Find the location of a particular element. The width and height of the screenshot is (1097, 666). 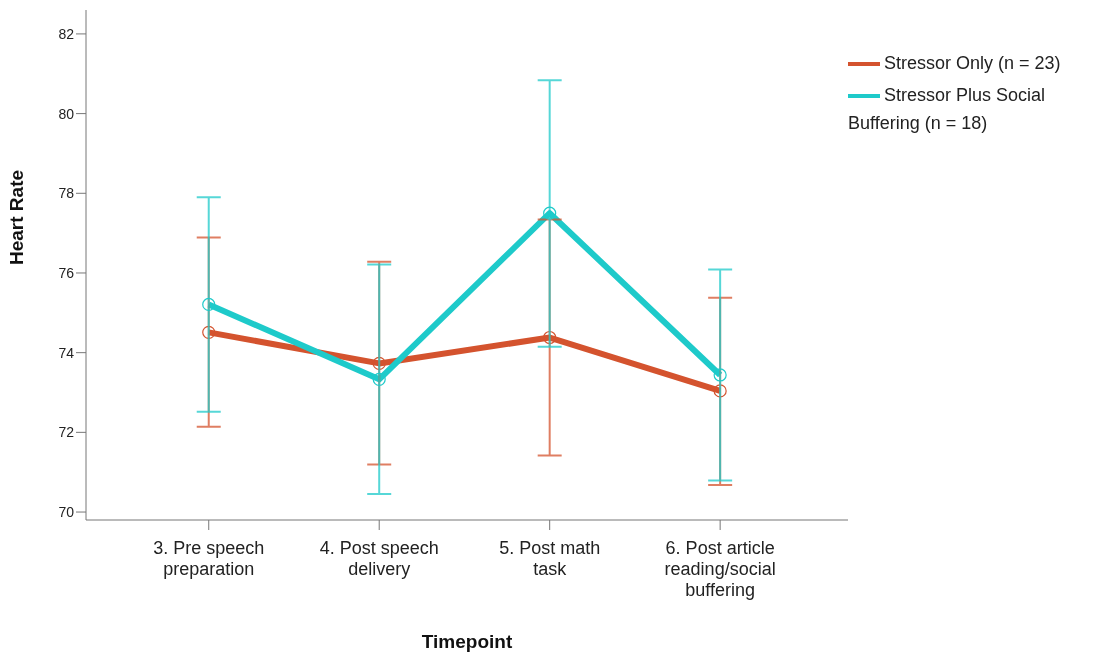

x-tick-label: 4. Post speech delivery is located at coordinates (379, 558).